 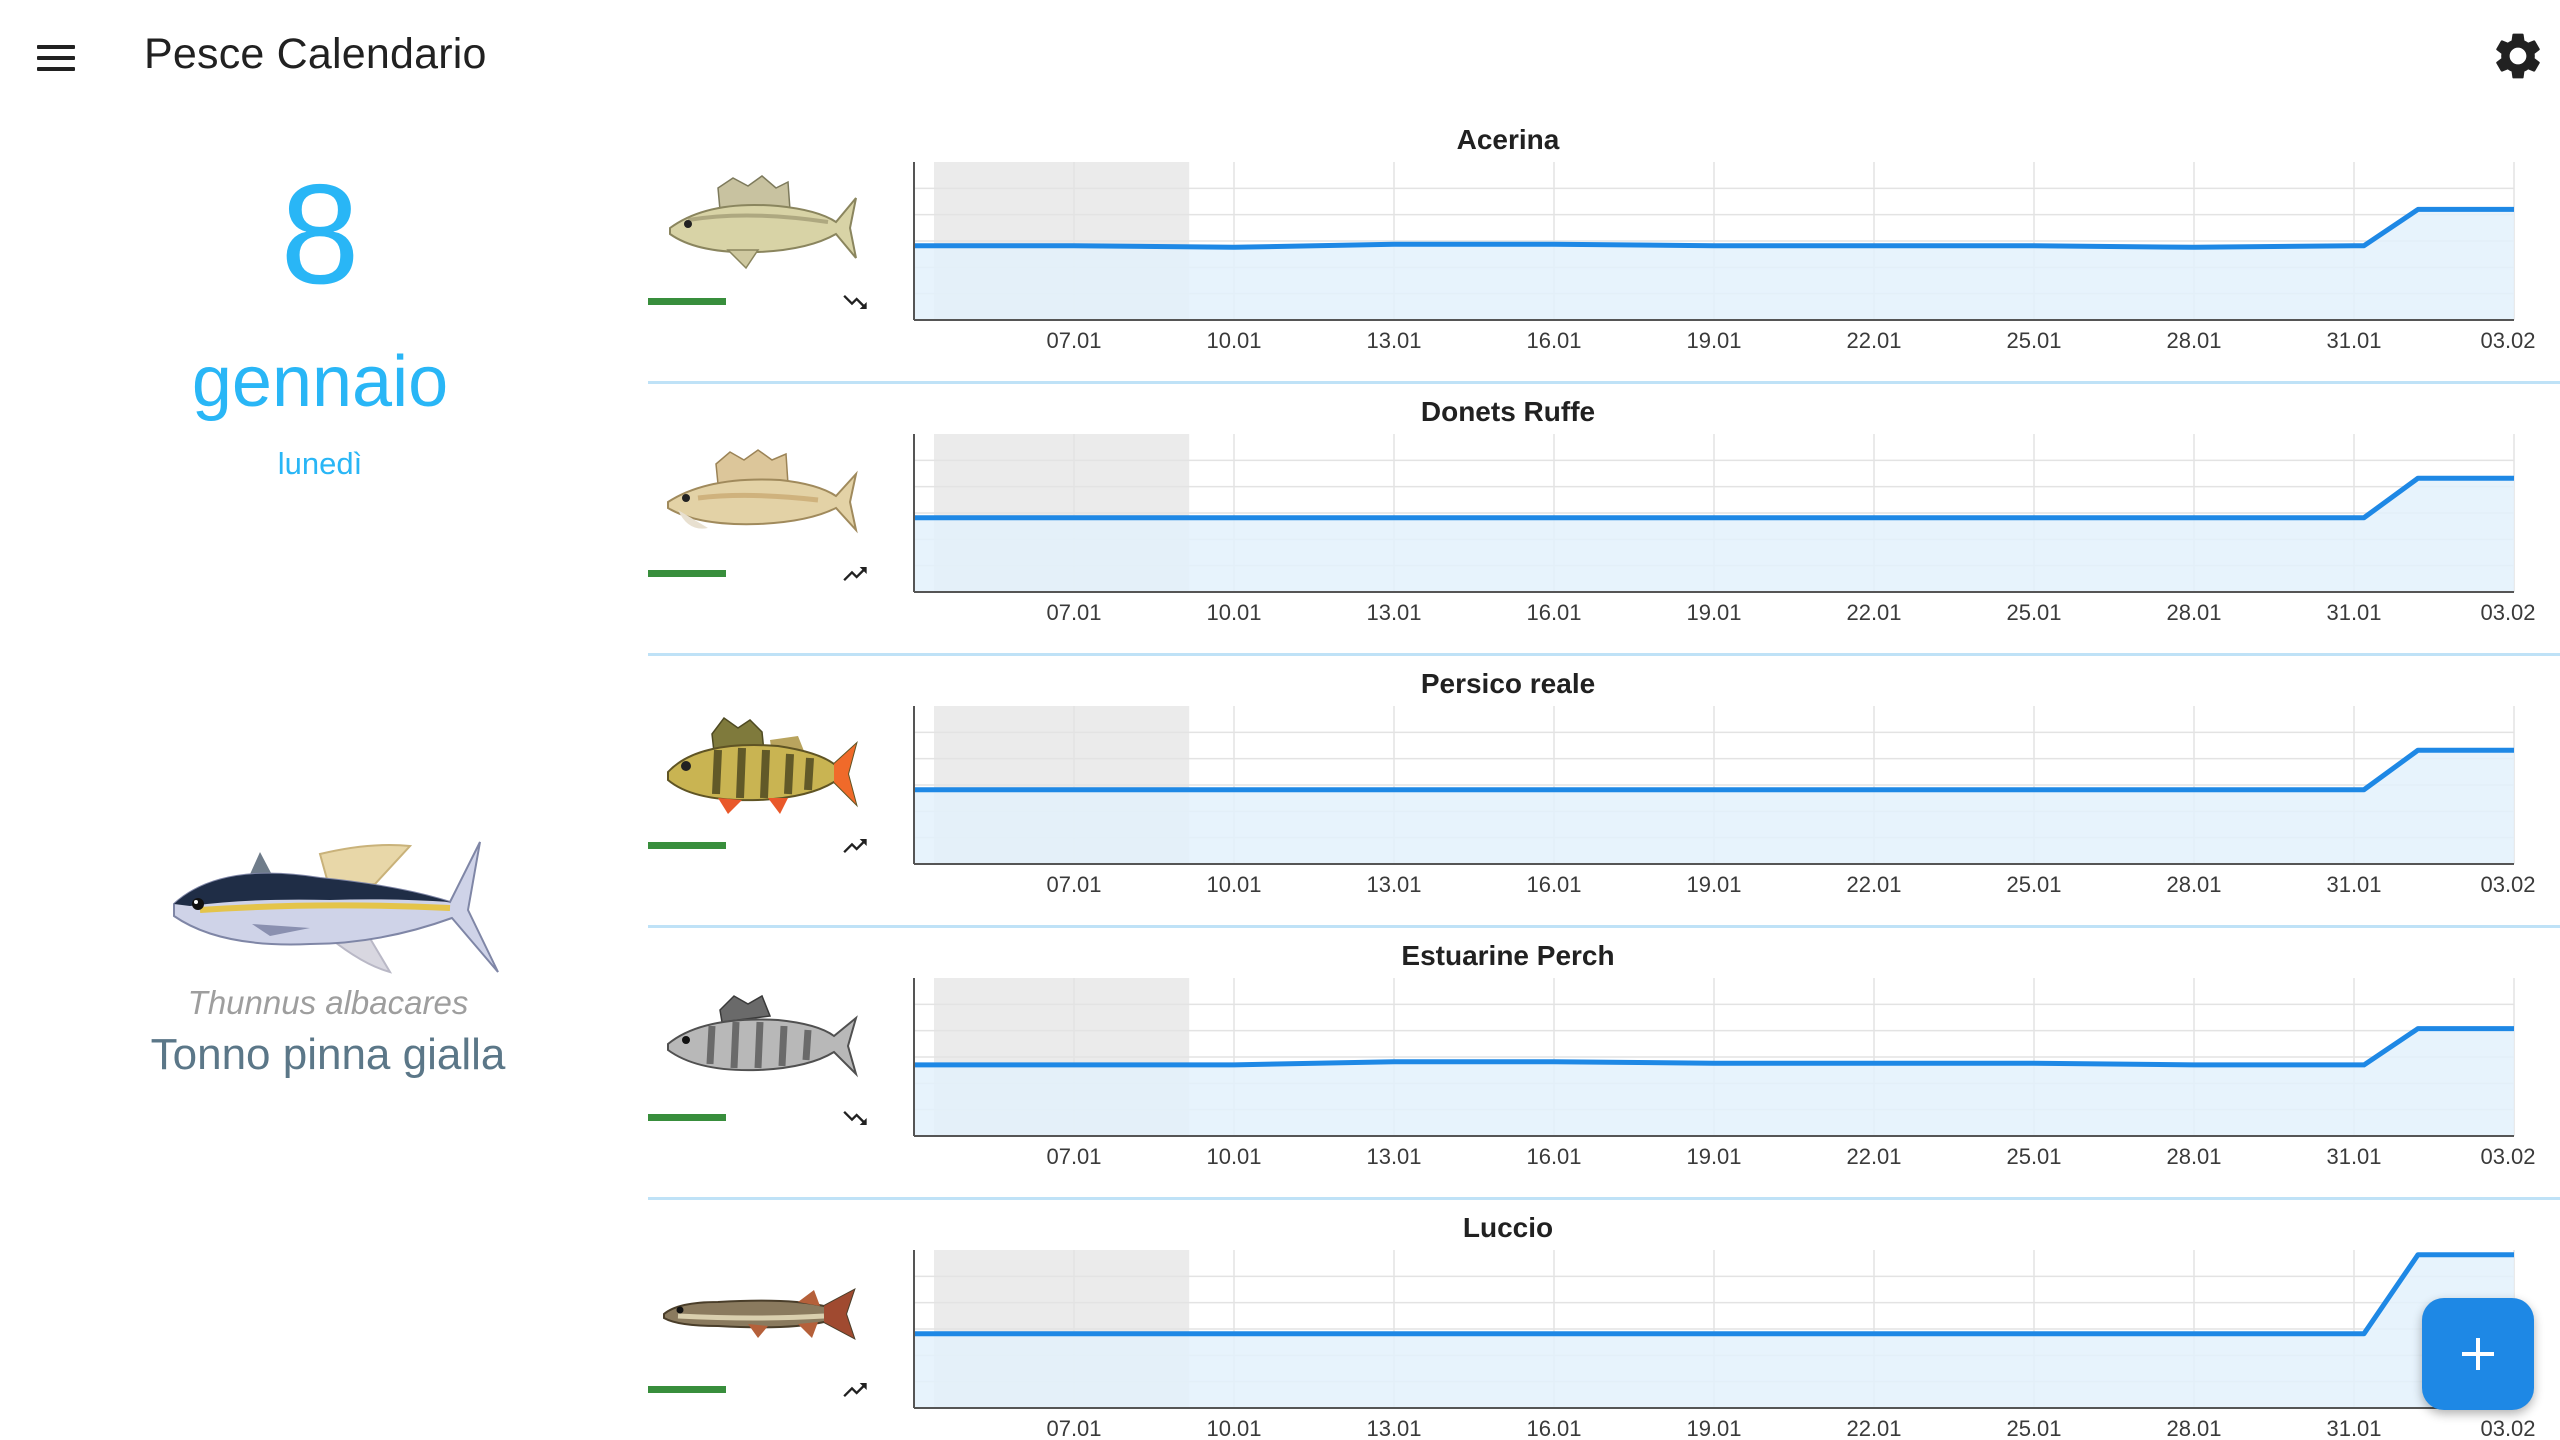 What do you see at coordinates (328, 1002) in the screenshot?
I see `featured-latin-name: Thunnus albacares` at bounding box center [328, 1002].